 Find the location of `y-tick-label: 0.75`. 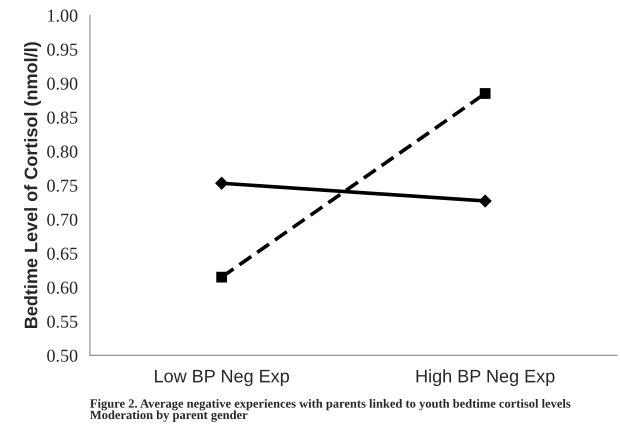

y-tick-label: 0.75 is located at coordinates (62, 186).